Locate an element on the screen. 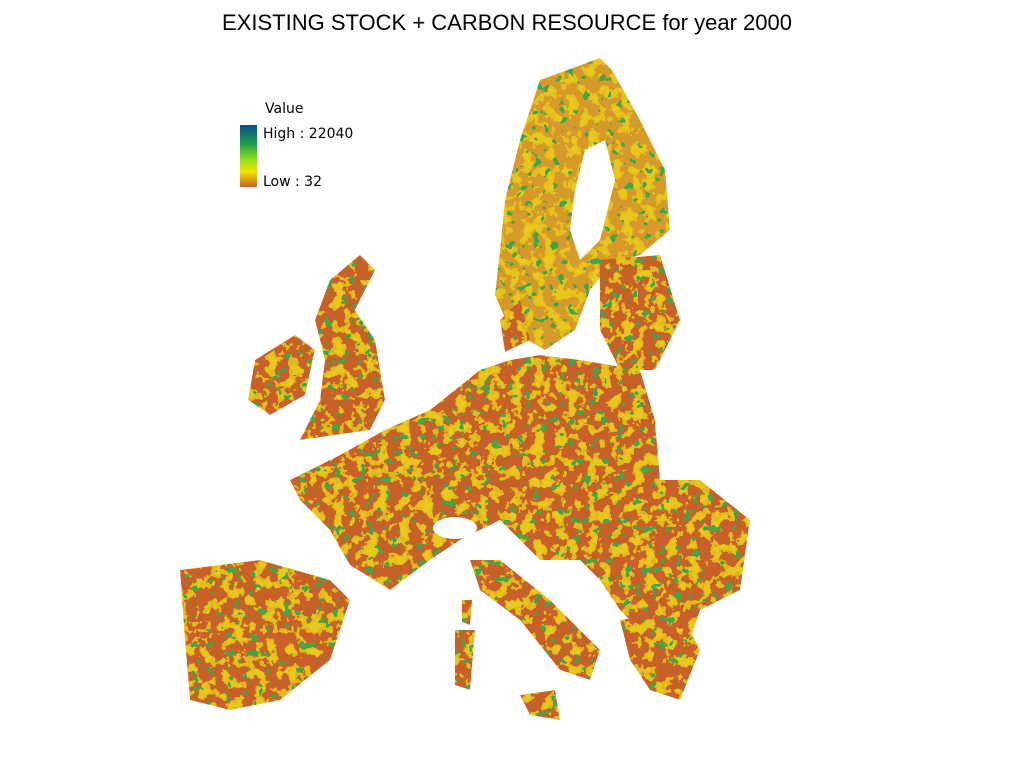  legend-low: Low : 32 is located at coordinates (292, 182).